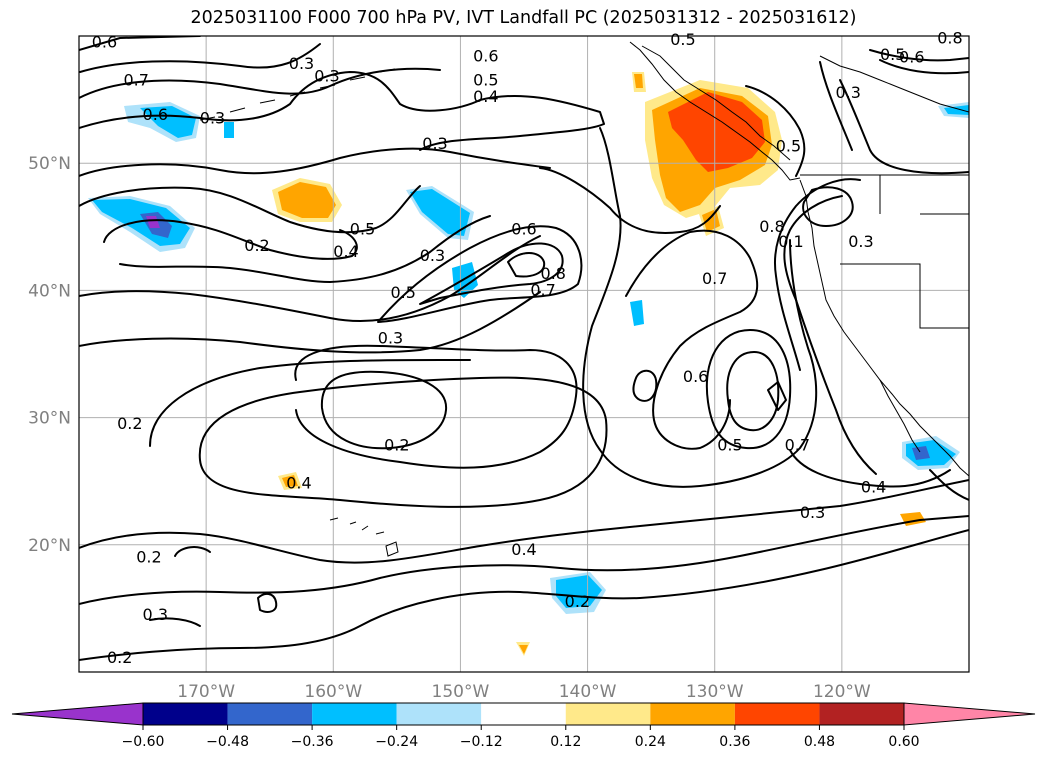  Describe the element at coordinates (790, 241) in the screenshot. I see `contour-label: 0.1` at that location.